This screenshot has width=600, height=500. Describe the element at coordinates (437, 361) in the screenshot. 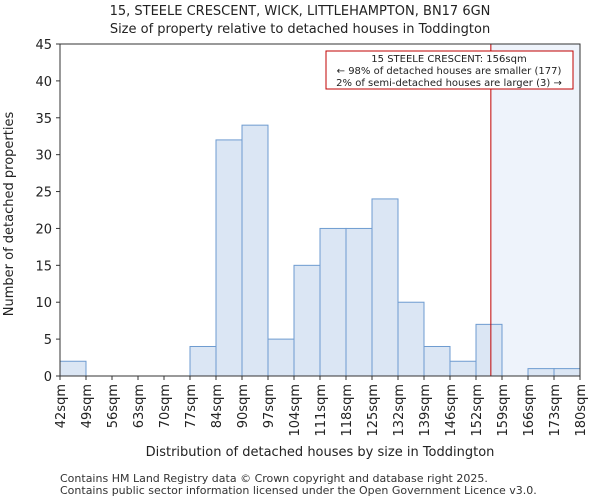

I see `bar-139sqm` at that location.